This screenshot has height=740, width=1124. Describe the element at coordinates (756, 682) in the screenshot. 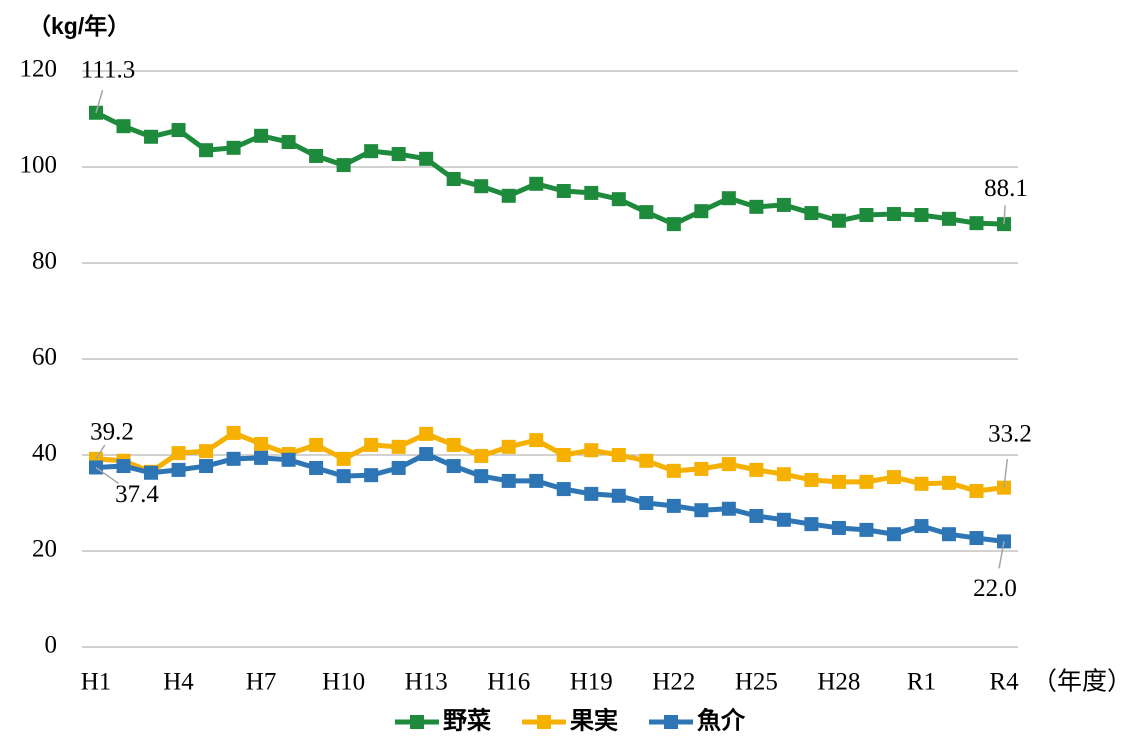

I see `x-tick-label: H25` at that location.